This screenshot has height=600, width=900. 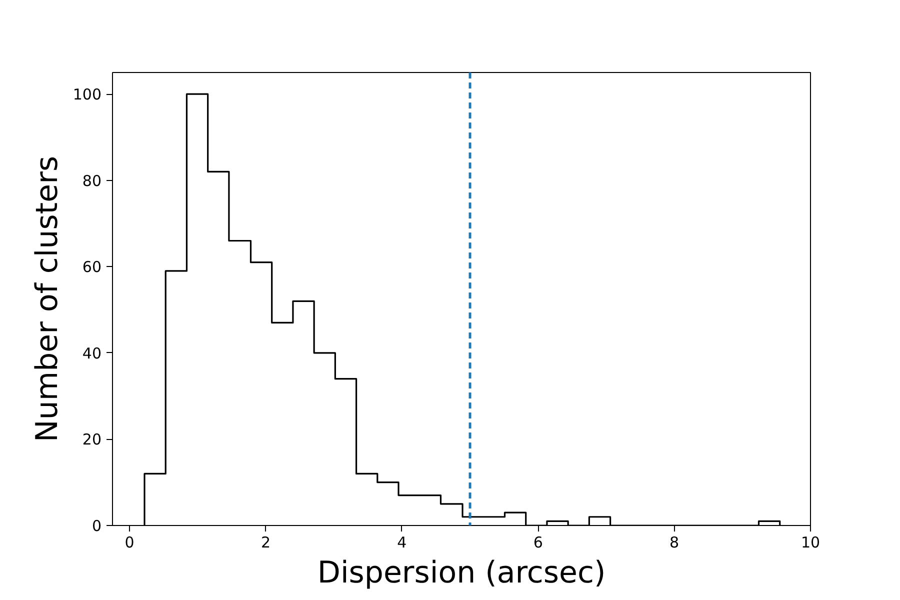 I want to click on x-tick-label: 6, so click(x=538, y=543).